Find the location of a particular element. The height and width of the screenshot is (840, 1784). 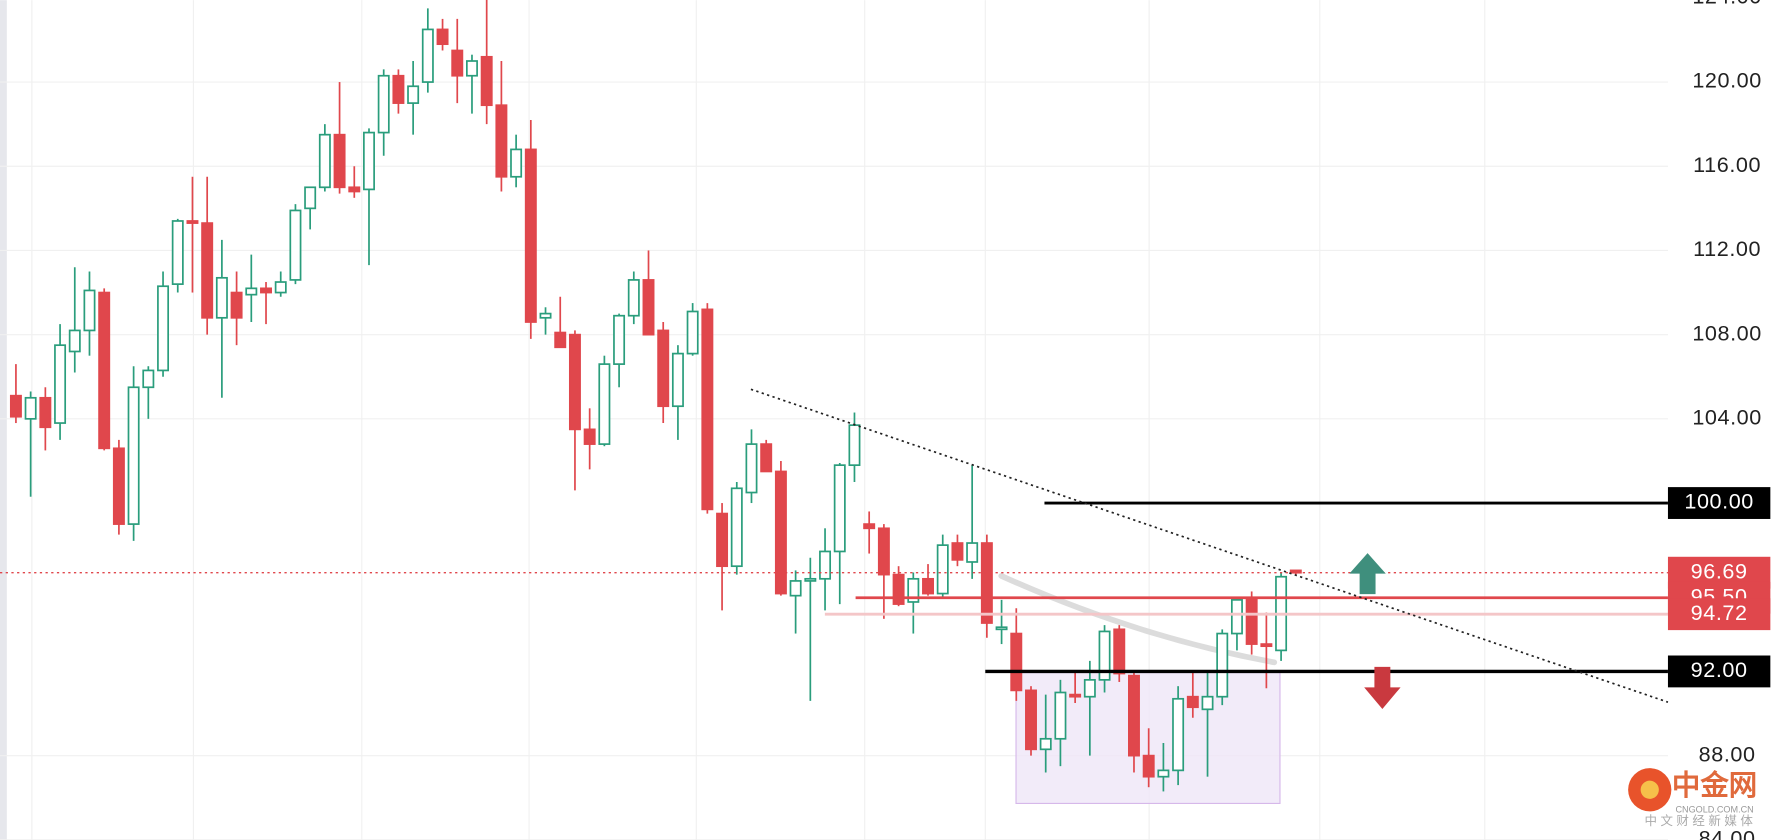

y-tick-label: 108.00 is located at coordinates (1727, 332).